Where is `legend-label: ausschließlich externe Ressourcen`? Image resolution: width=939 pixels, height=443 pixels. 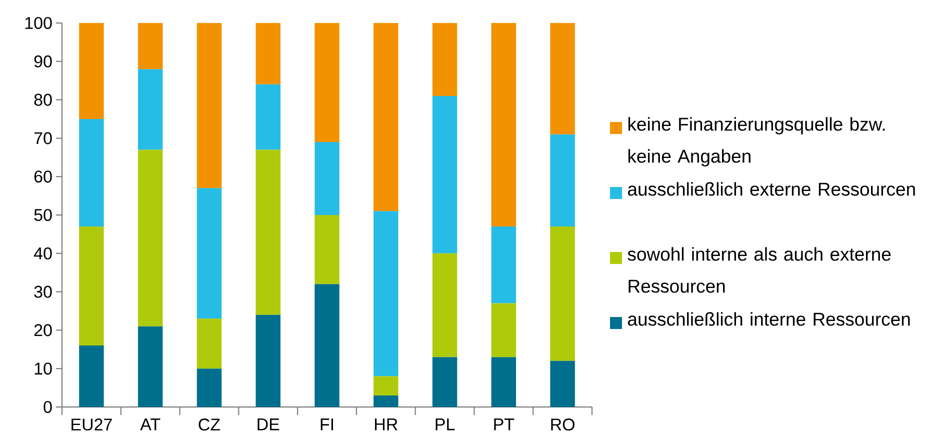
legend-label: ausschließlich externe Ressourcen is located at coordinates (771, 189).